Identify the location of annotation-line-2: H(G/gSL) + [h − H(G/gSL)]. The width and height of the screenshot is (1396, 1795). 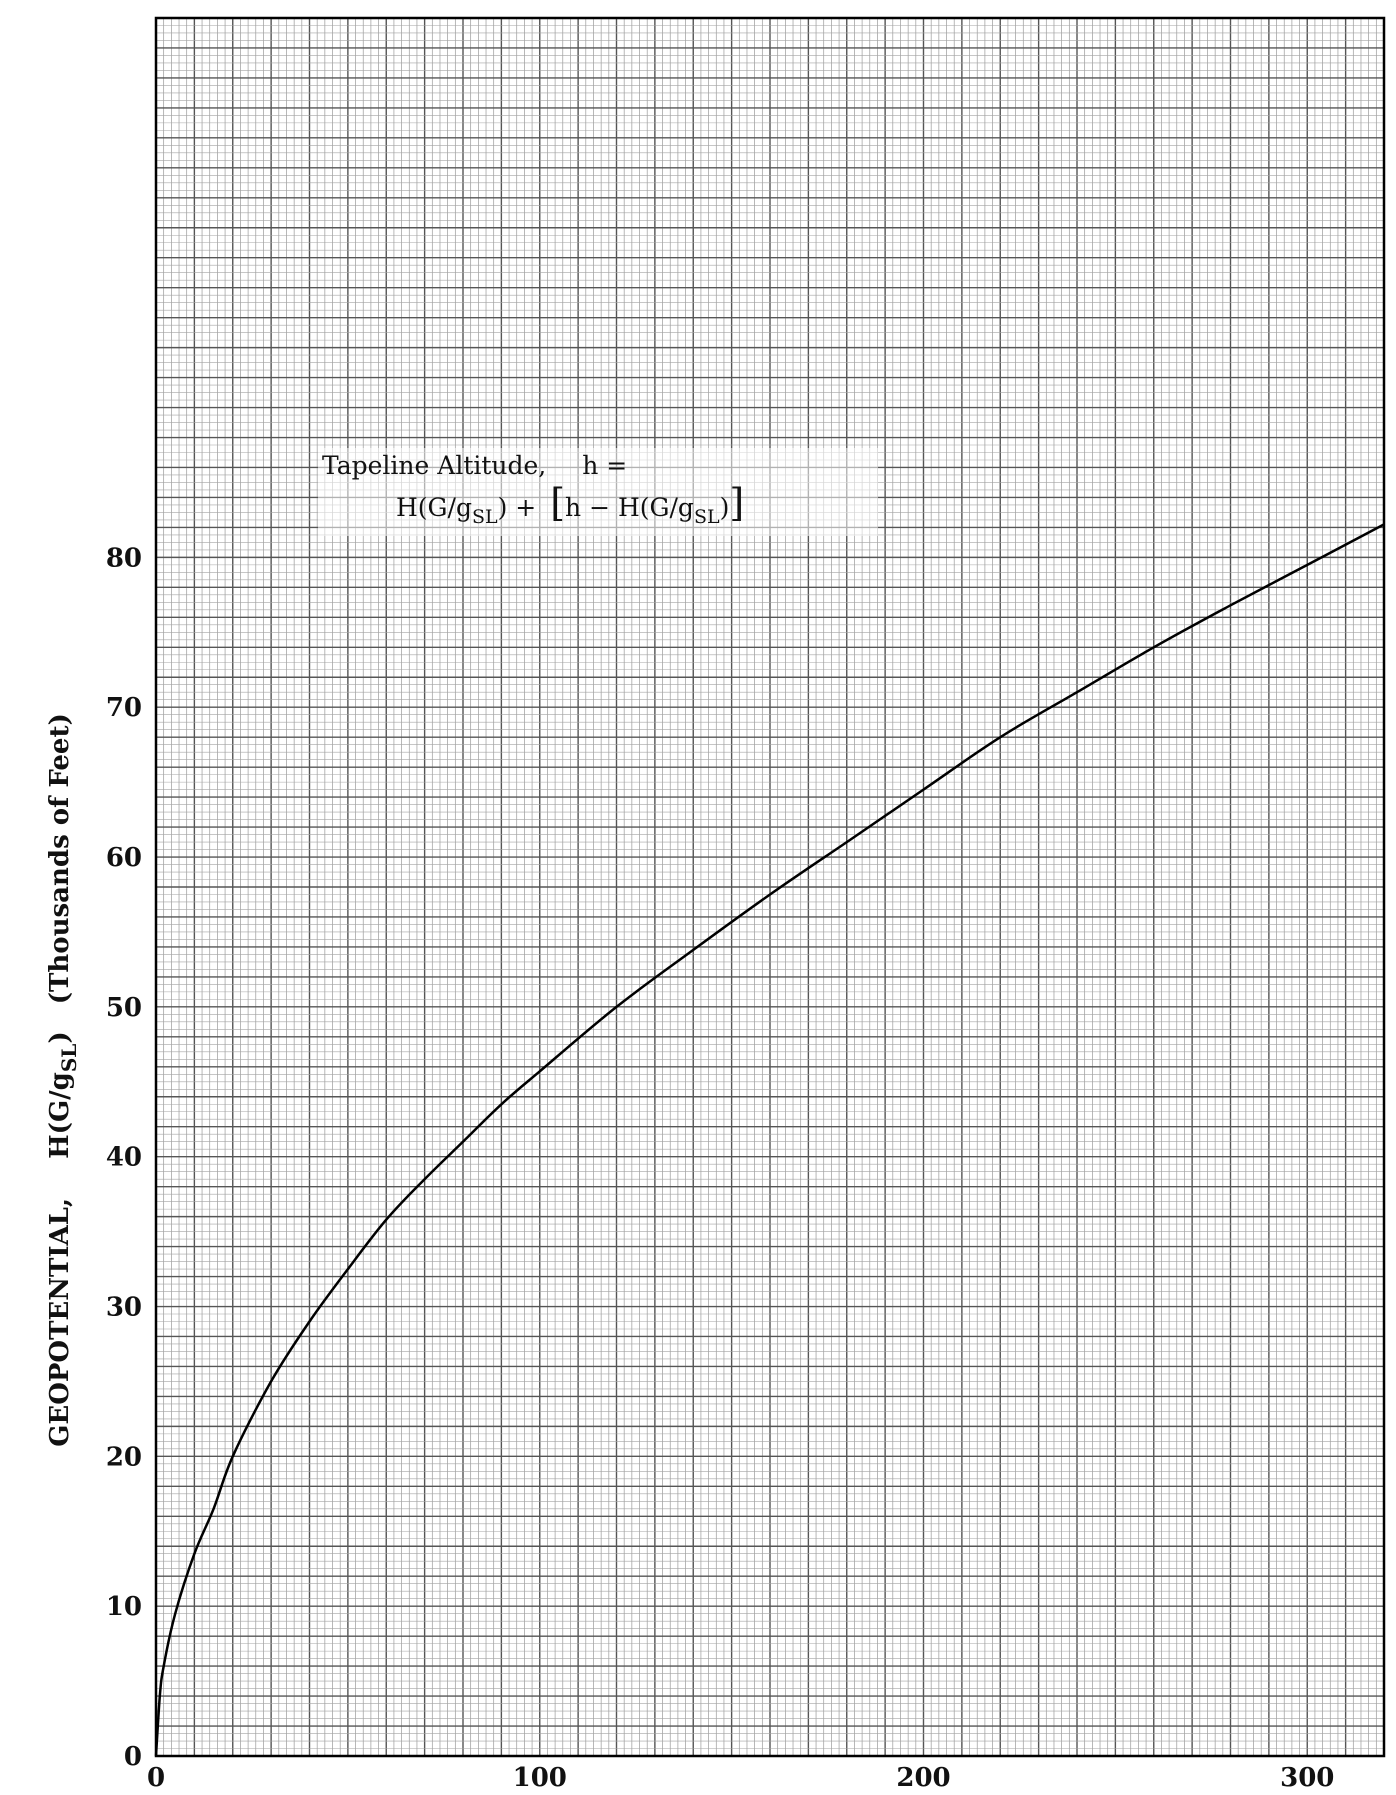
(570, 504).